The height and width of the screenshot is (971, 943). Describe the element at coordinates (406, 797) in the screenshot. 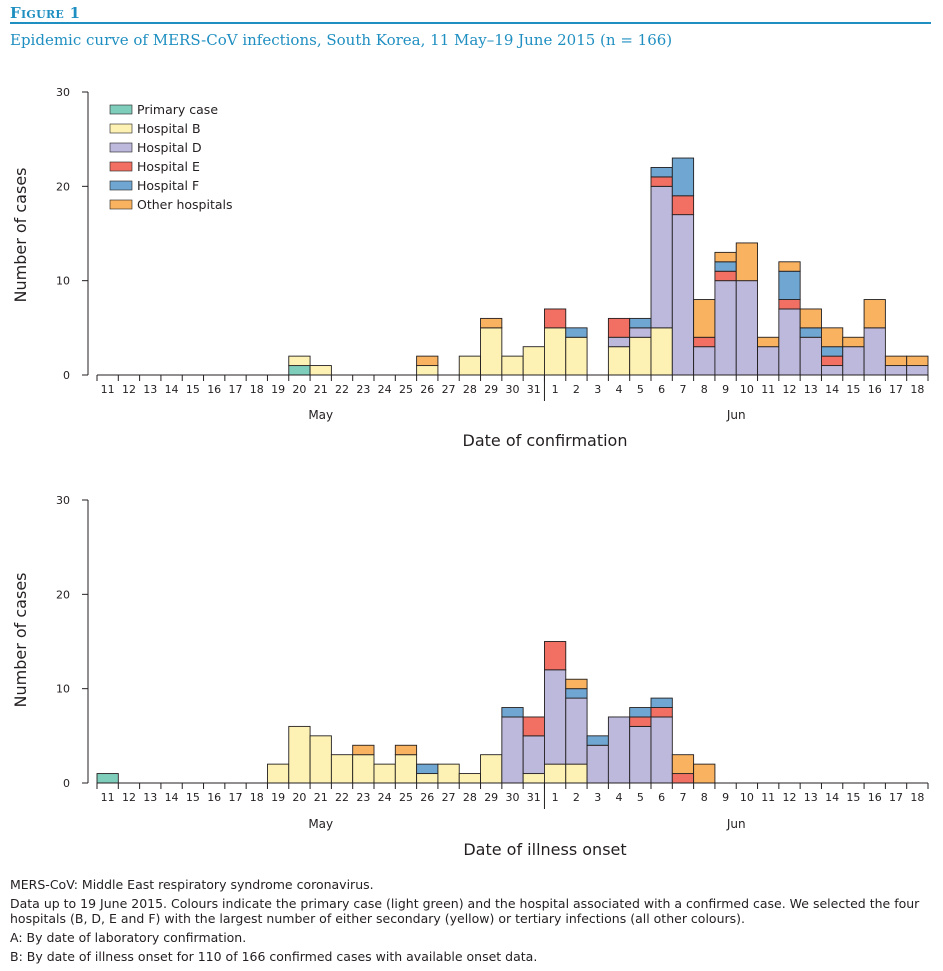

I see `panel-b-x-tick-label: 25` at that location.